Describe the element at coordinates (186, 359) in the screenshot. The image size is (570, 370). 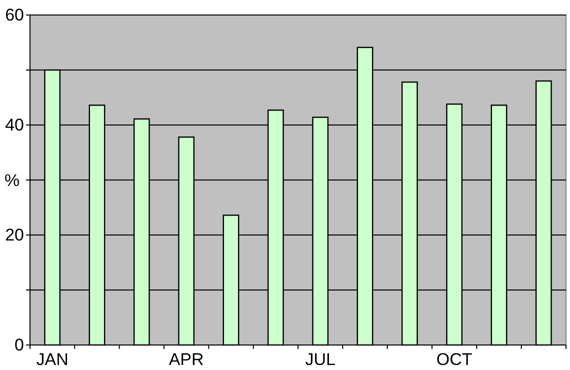
I see `x-tick-label: APR` at that location.